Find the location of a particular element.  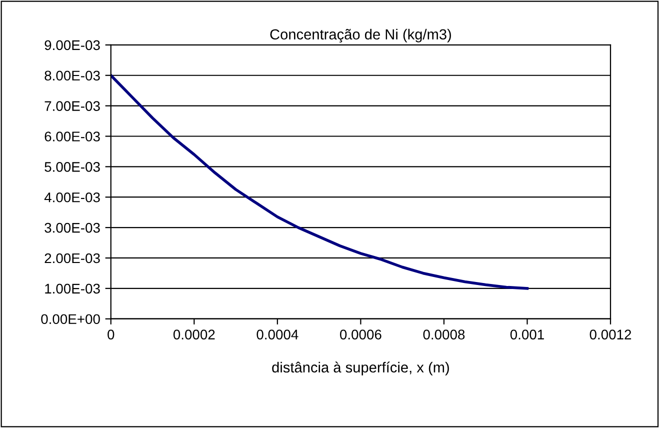

chart-title: Concentração de Ni (kg/m3) is located at coordinates (360, 35).